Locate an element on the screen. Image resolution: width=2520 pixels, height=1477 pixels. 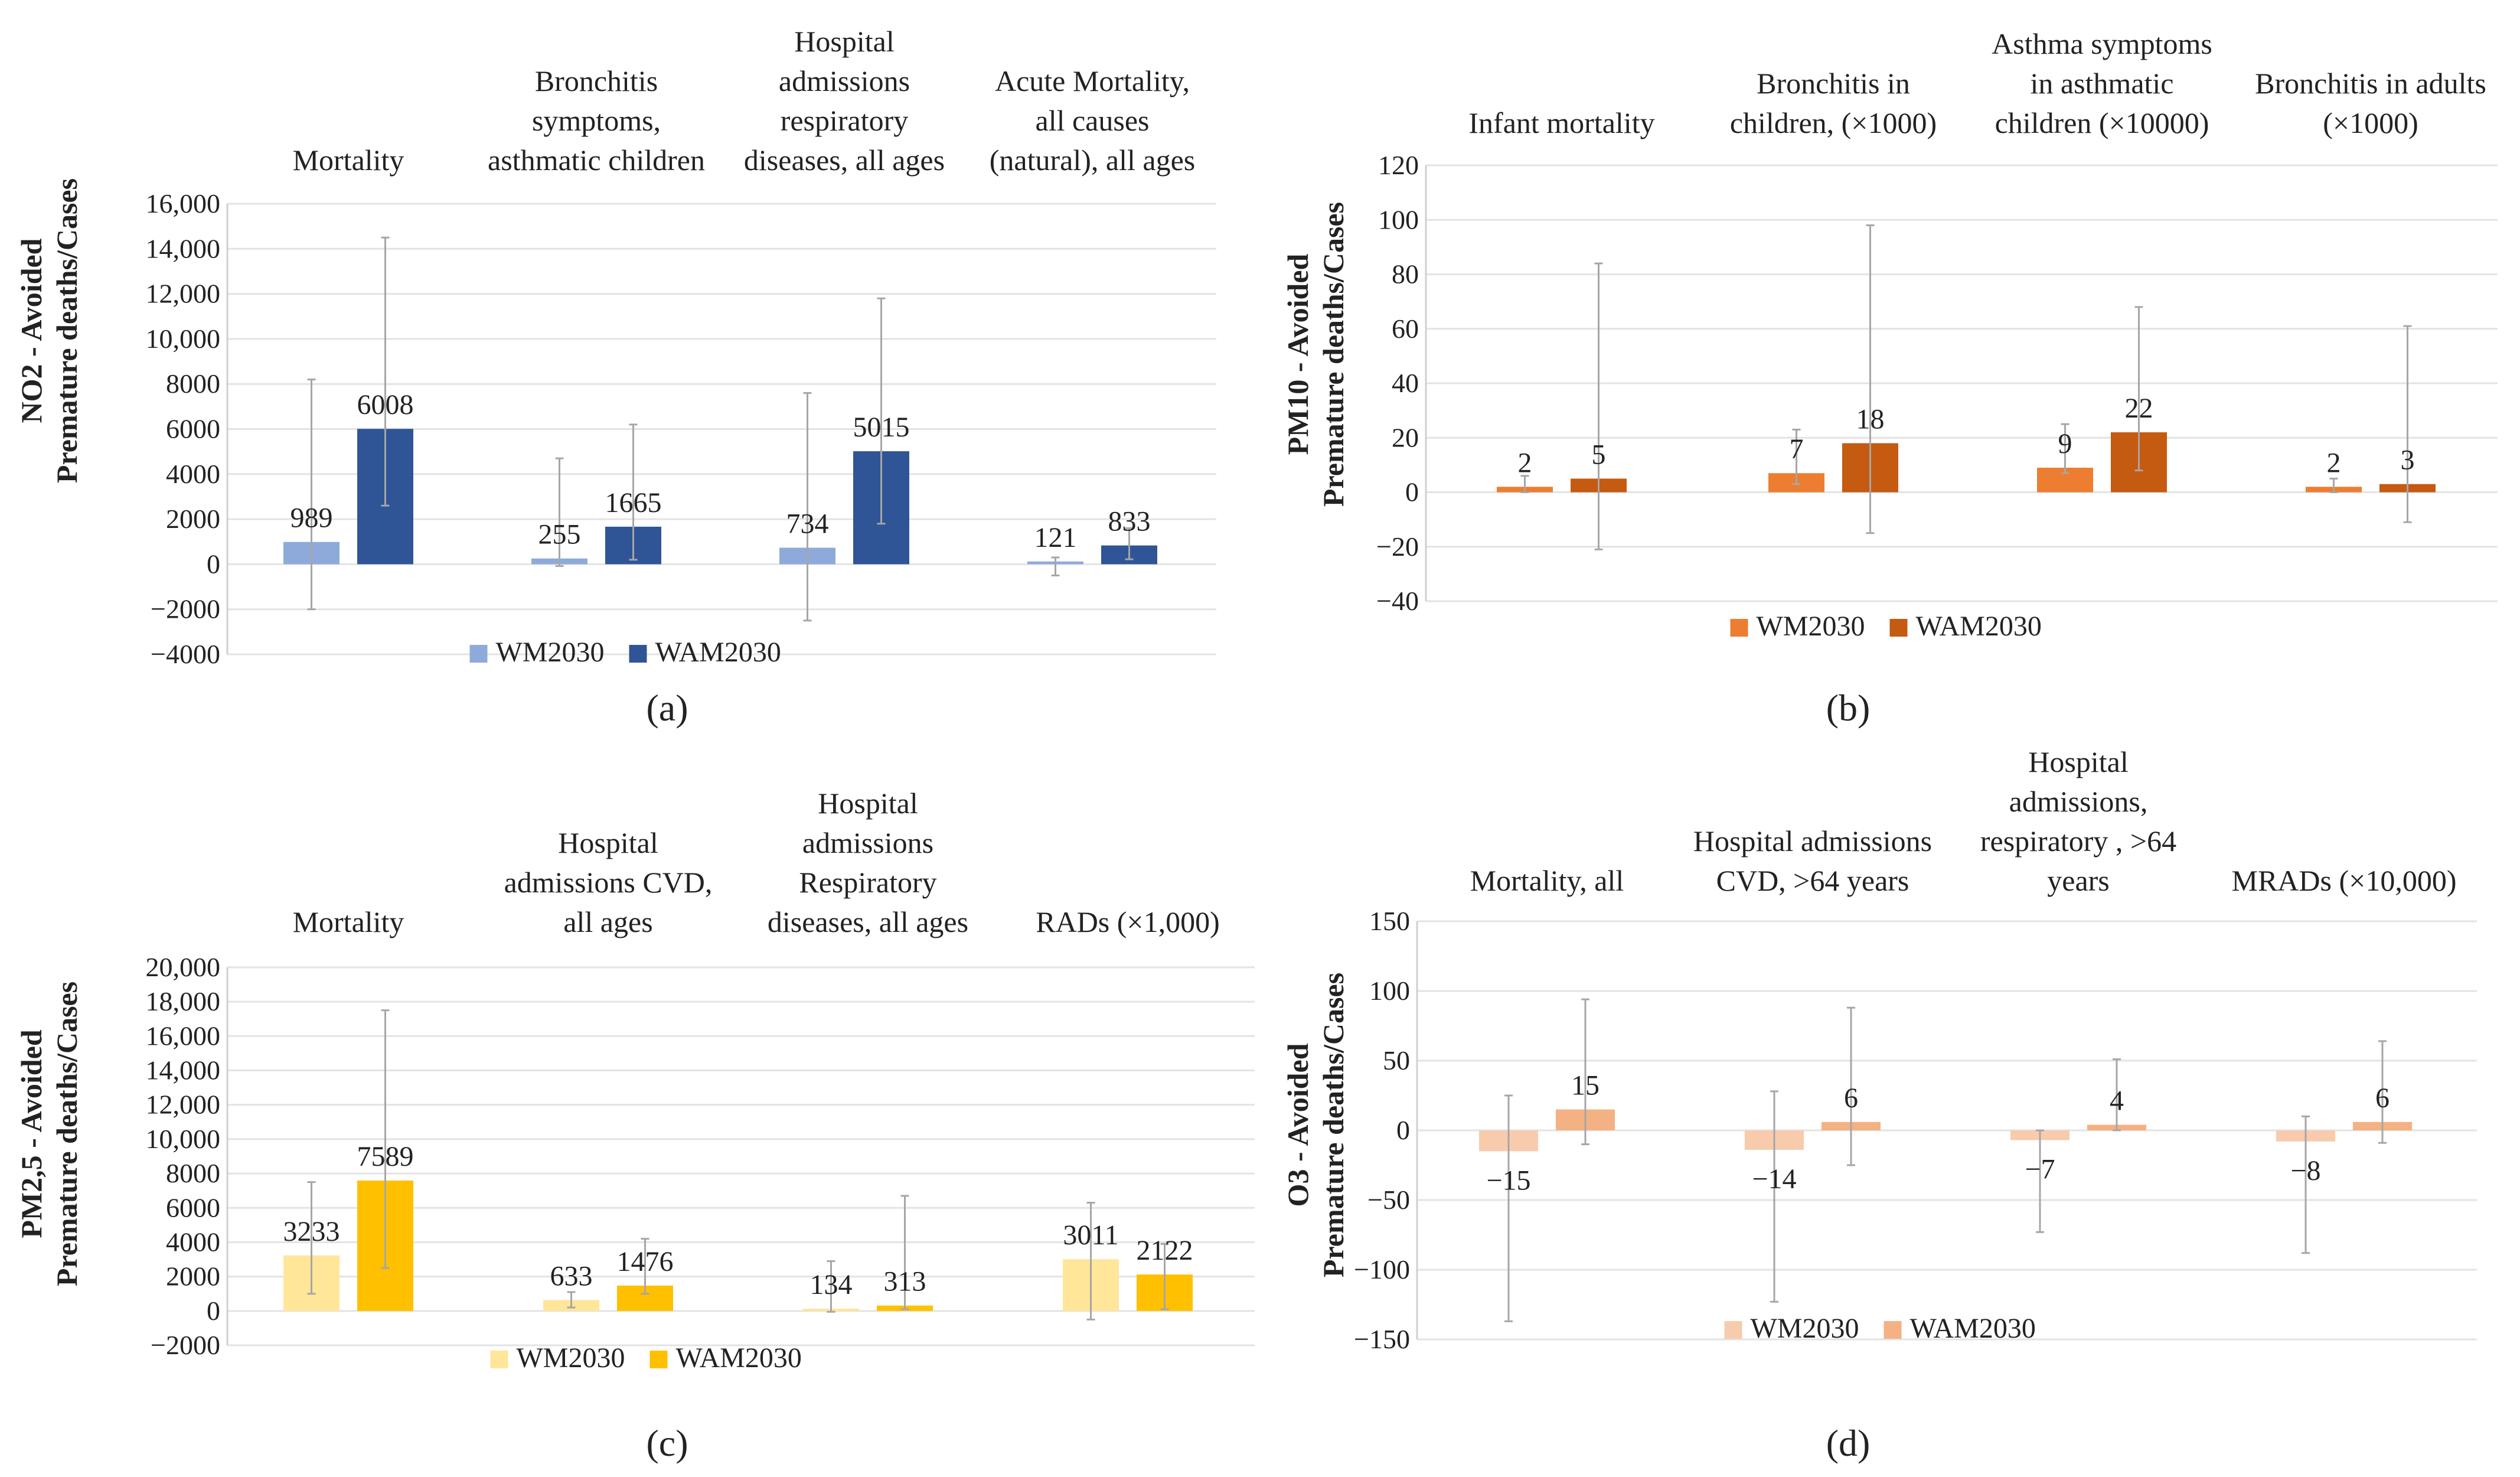
legend-label: WM2030 is located at coordinates (1805, 1328).